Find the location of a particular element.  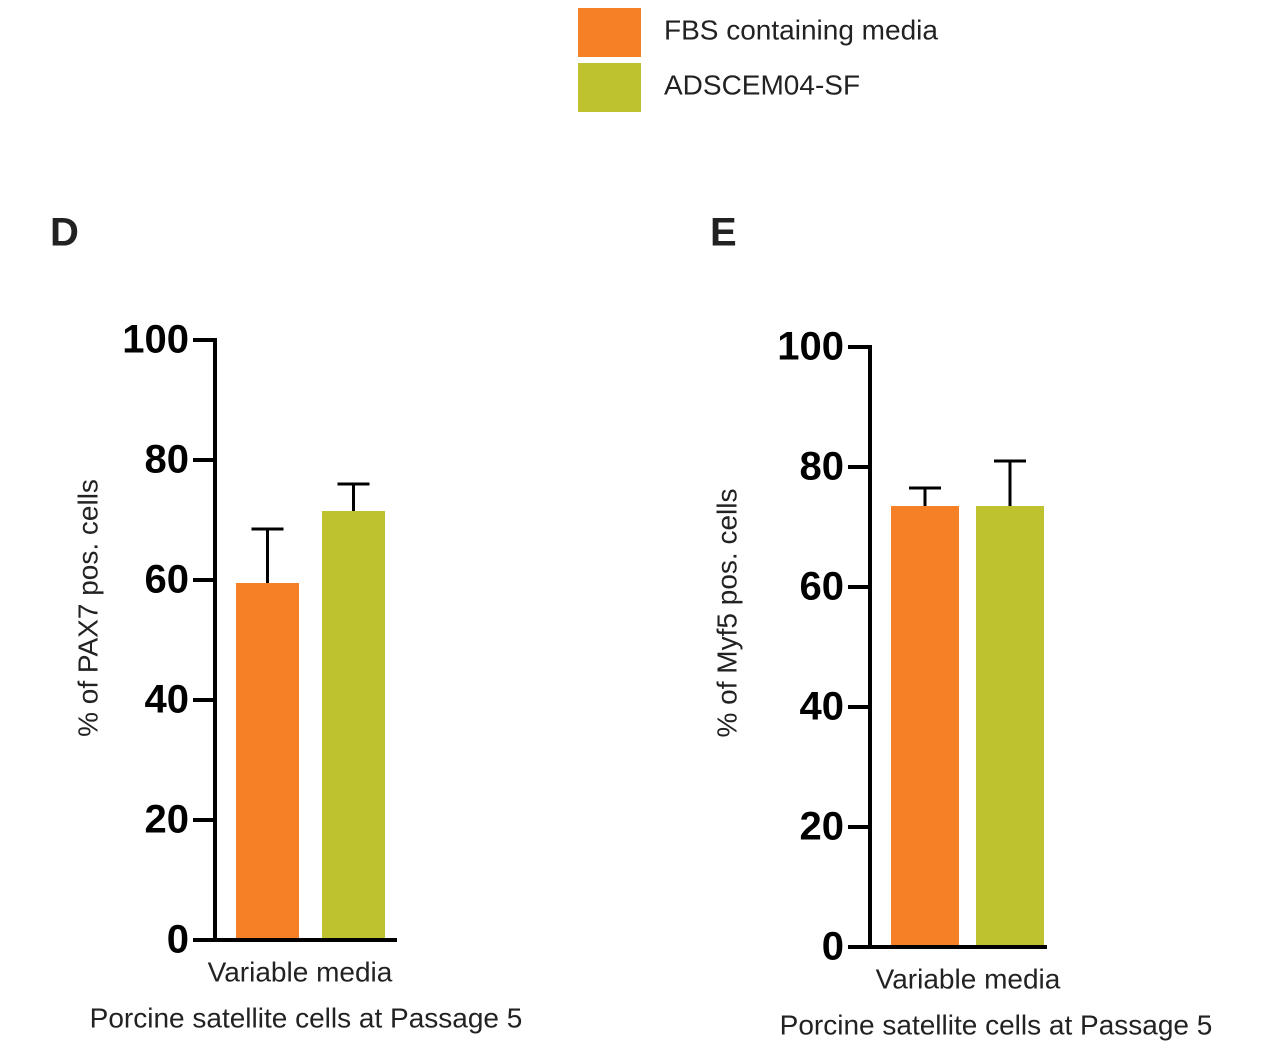

panel-label: D is located at coordinates (64, 233).